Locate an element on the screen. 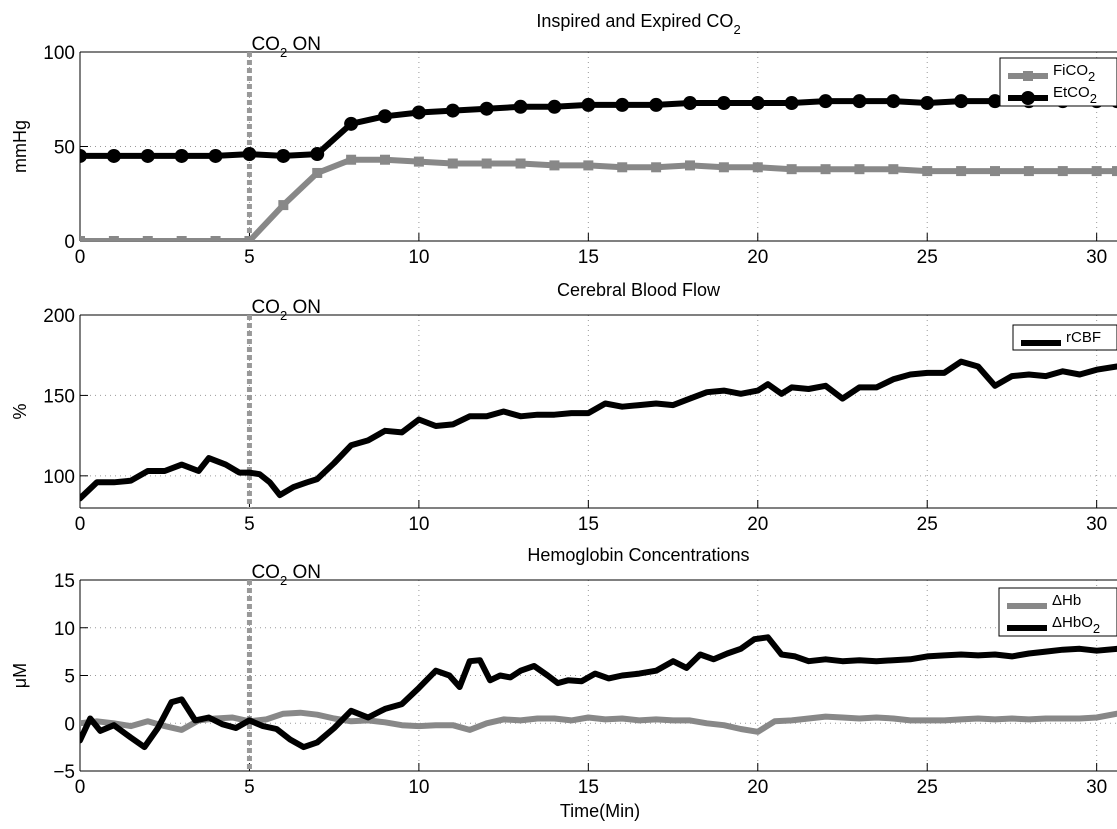 This screenshot has height=829, width=1117. y-axis-label: % is located at coordinates (20, 411).